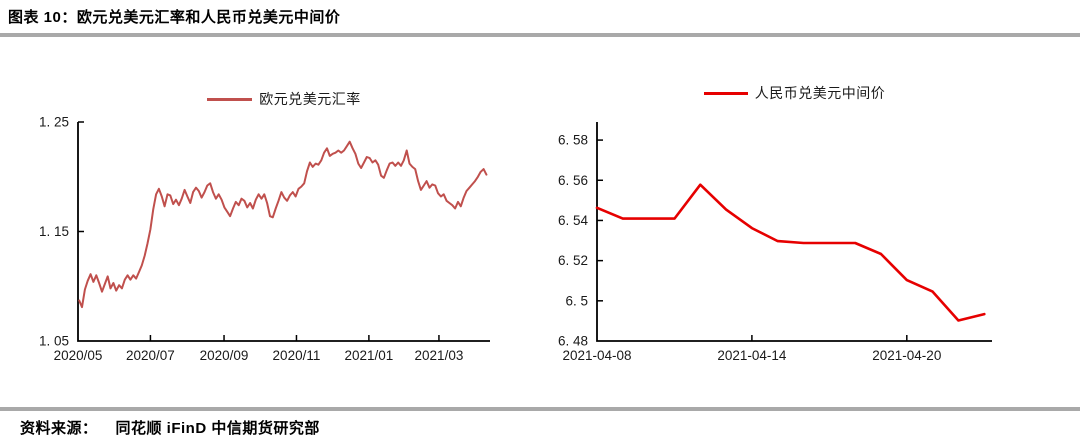  What do you see at coordinates (906, 355) in the screenshot?
I see `svg-text: 2021-04-20` at bounding box center [906, 355].